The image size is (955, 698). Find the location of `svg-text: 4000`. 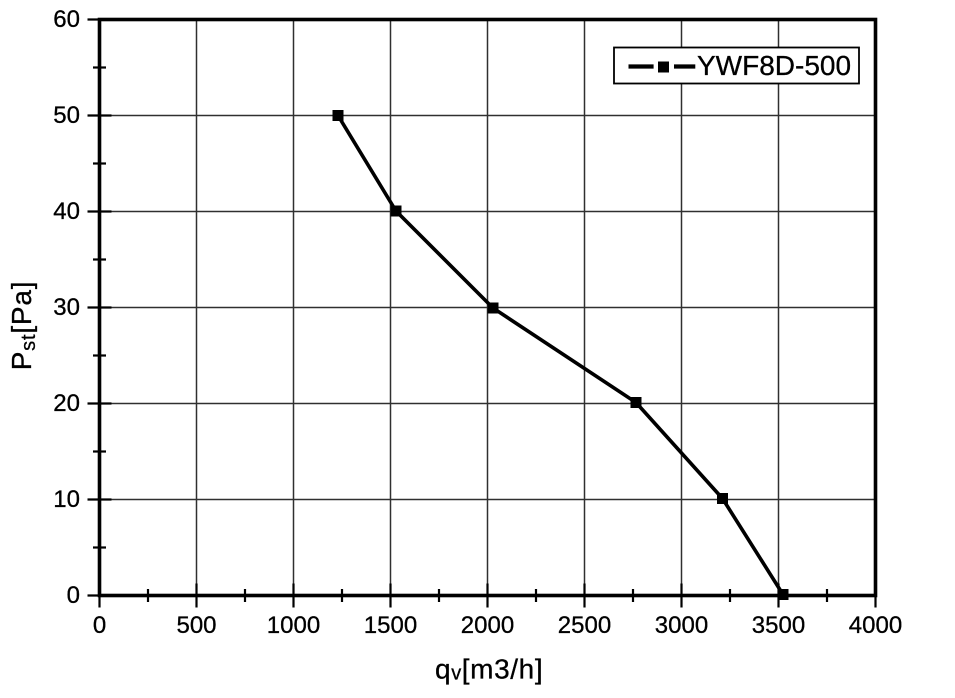

svg-text: 4000 is located at coordinates (875, 625).